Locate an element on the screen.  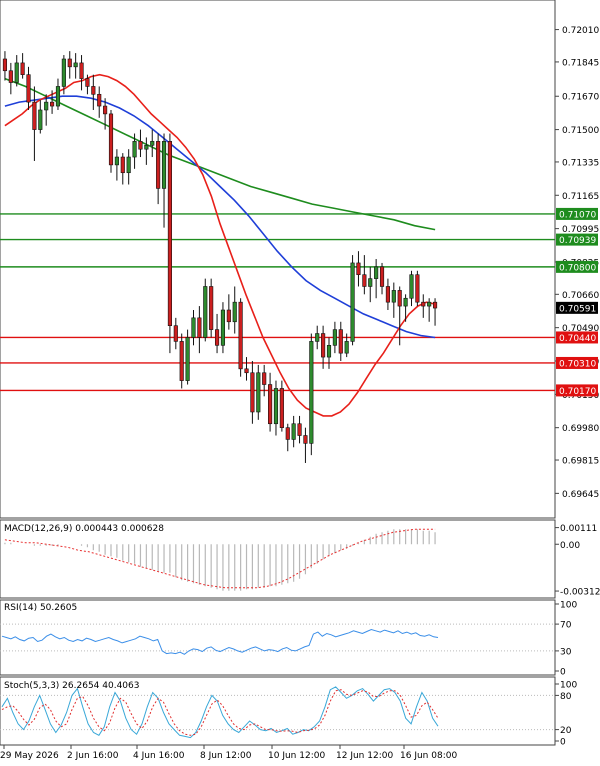
price-tick-label: 0.69815 is located at coordinates (580, 462).